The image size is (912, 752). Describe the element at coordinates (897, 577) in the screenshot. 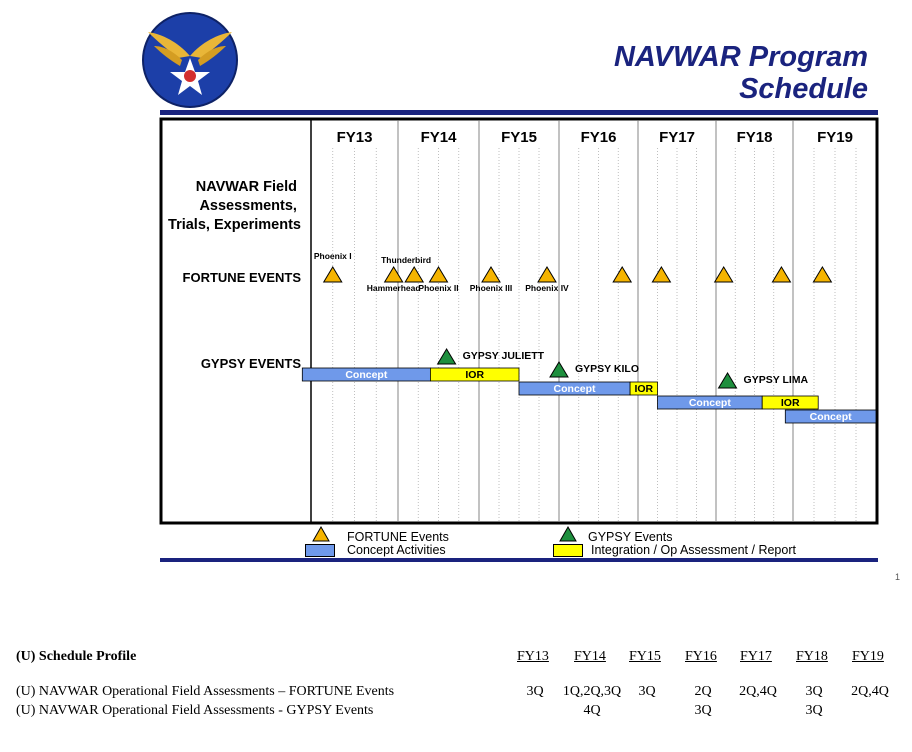

I see `page-number: 1` at that location.